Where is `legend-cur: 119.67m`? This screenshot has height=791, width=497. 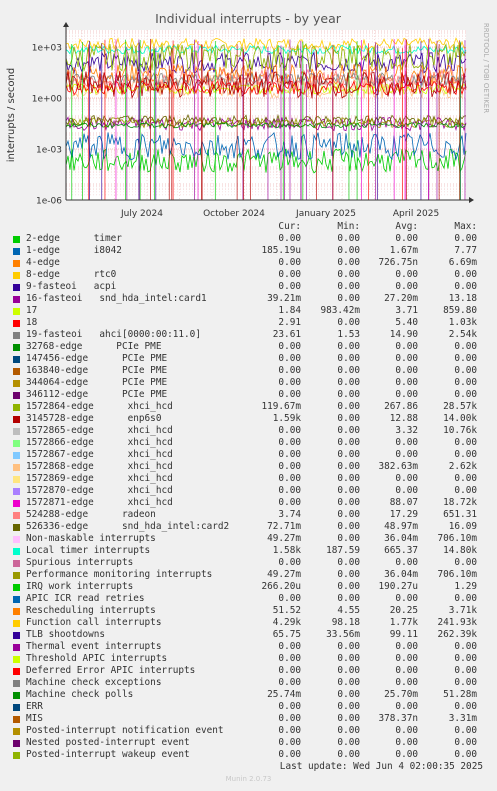 legend-cur: 119.67m is located at coordinates (281, 406).